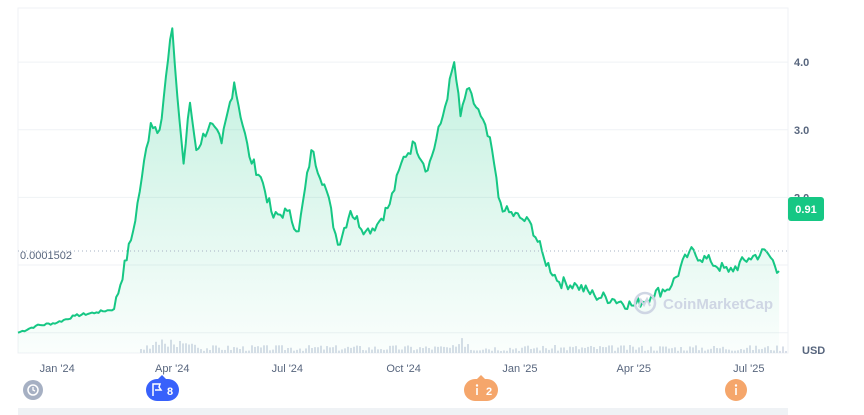  Describe the element at coordinates (748, 369) in the screenshot. I see `x-tick-label: Jul '25` at that location.